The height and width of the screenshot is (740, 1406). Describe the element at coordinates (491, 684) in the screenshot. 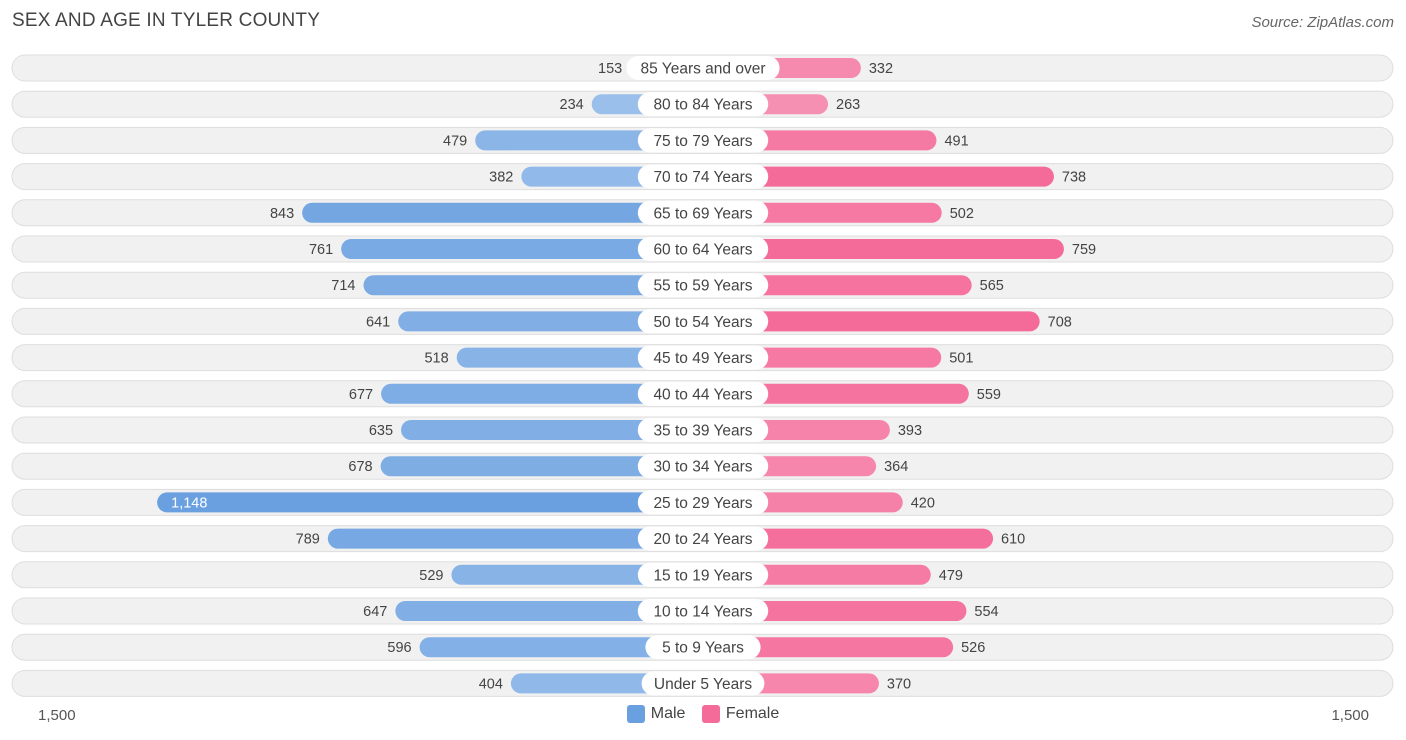

I see `male-value-label: 404` at that location.